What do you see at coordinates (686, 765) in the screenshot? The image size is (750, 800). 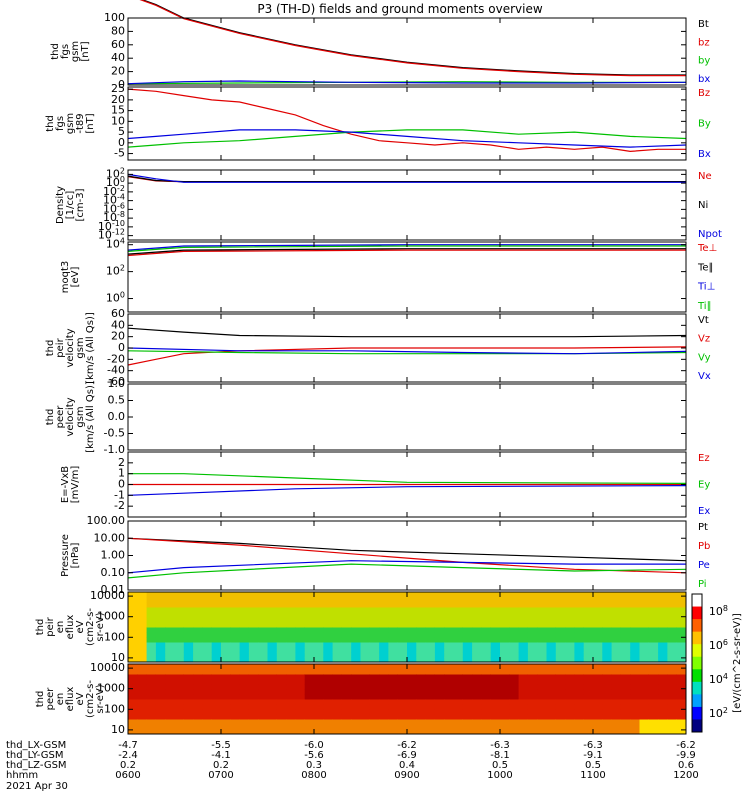 I see `x-row-value: 0.6` at bounding box center [686, 765].